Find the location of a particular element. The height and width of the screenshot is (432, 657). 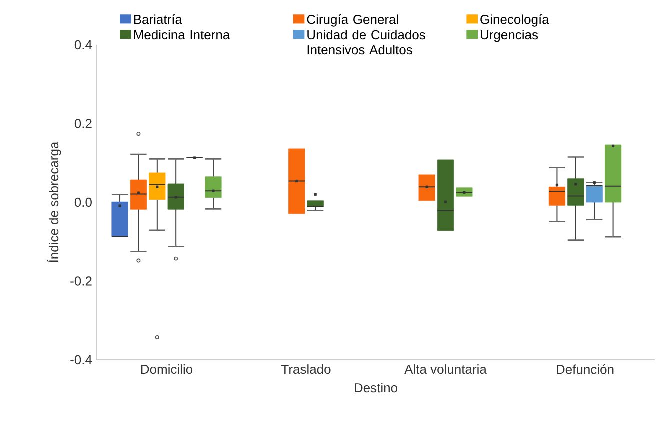

legend-label: Urgencias is located at coordinates (509, 36).